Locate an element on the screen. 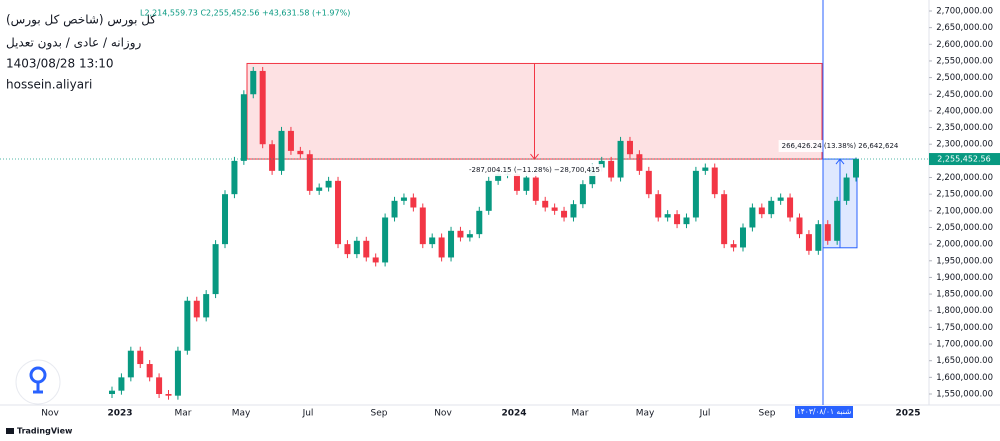 The image size is (1000, 441). measure-label: -287,004.15 (−11.28%) −28,700,415 is located at coordinates (534, 170).